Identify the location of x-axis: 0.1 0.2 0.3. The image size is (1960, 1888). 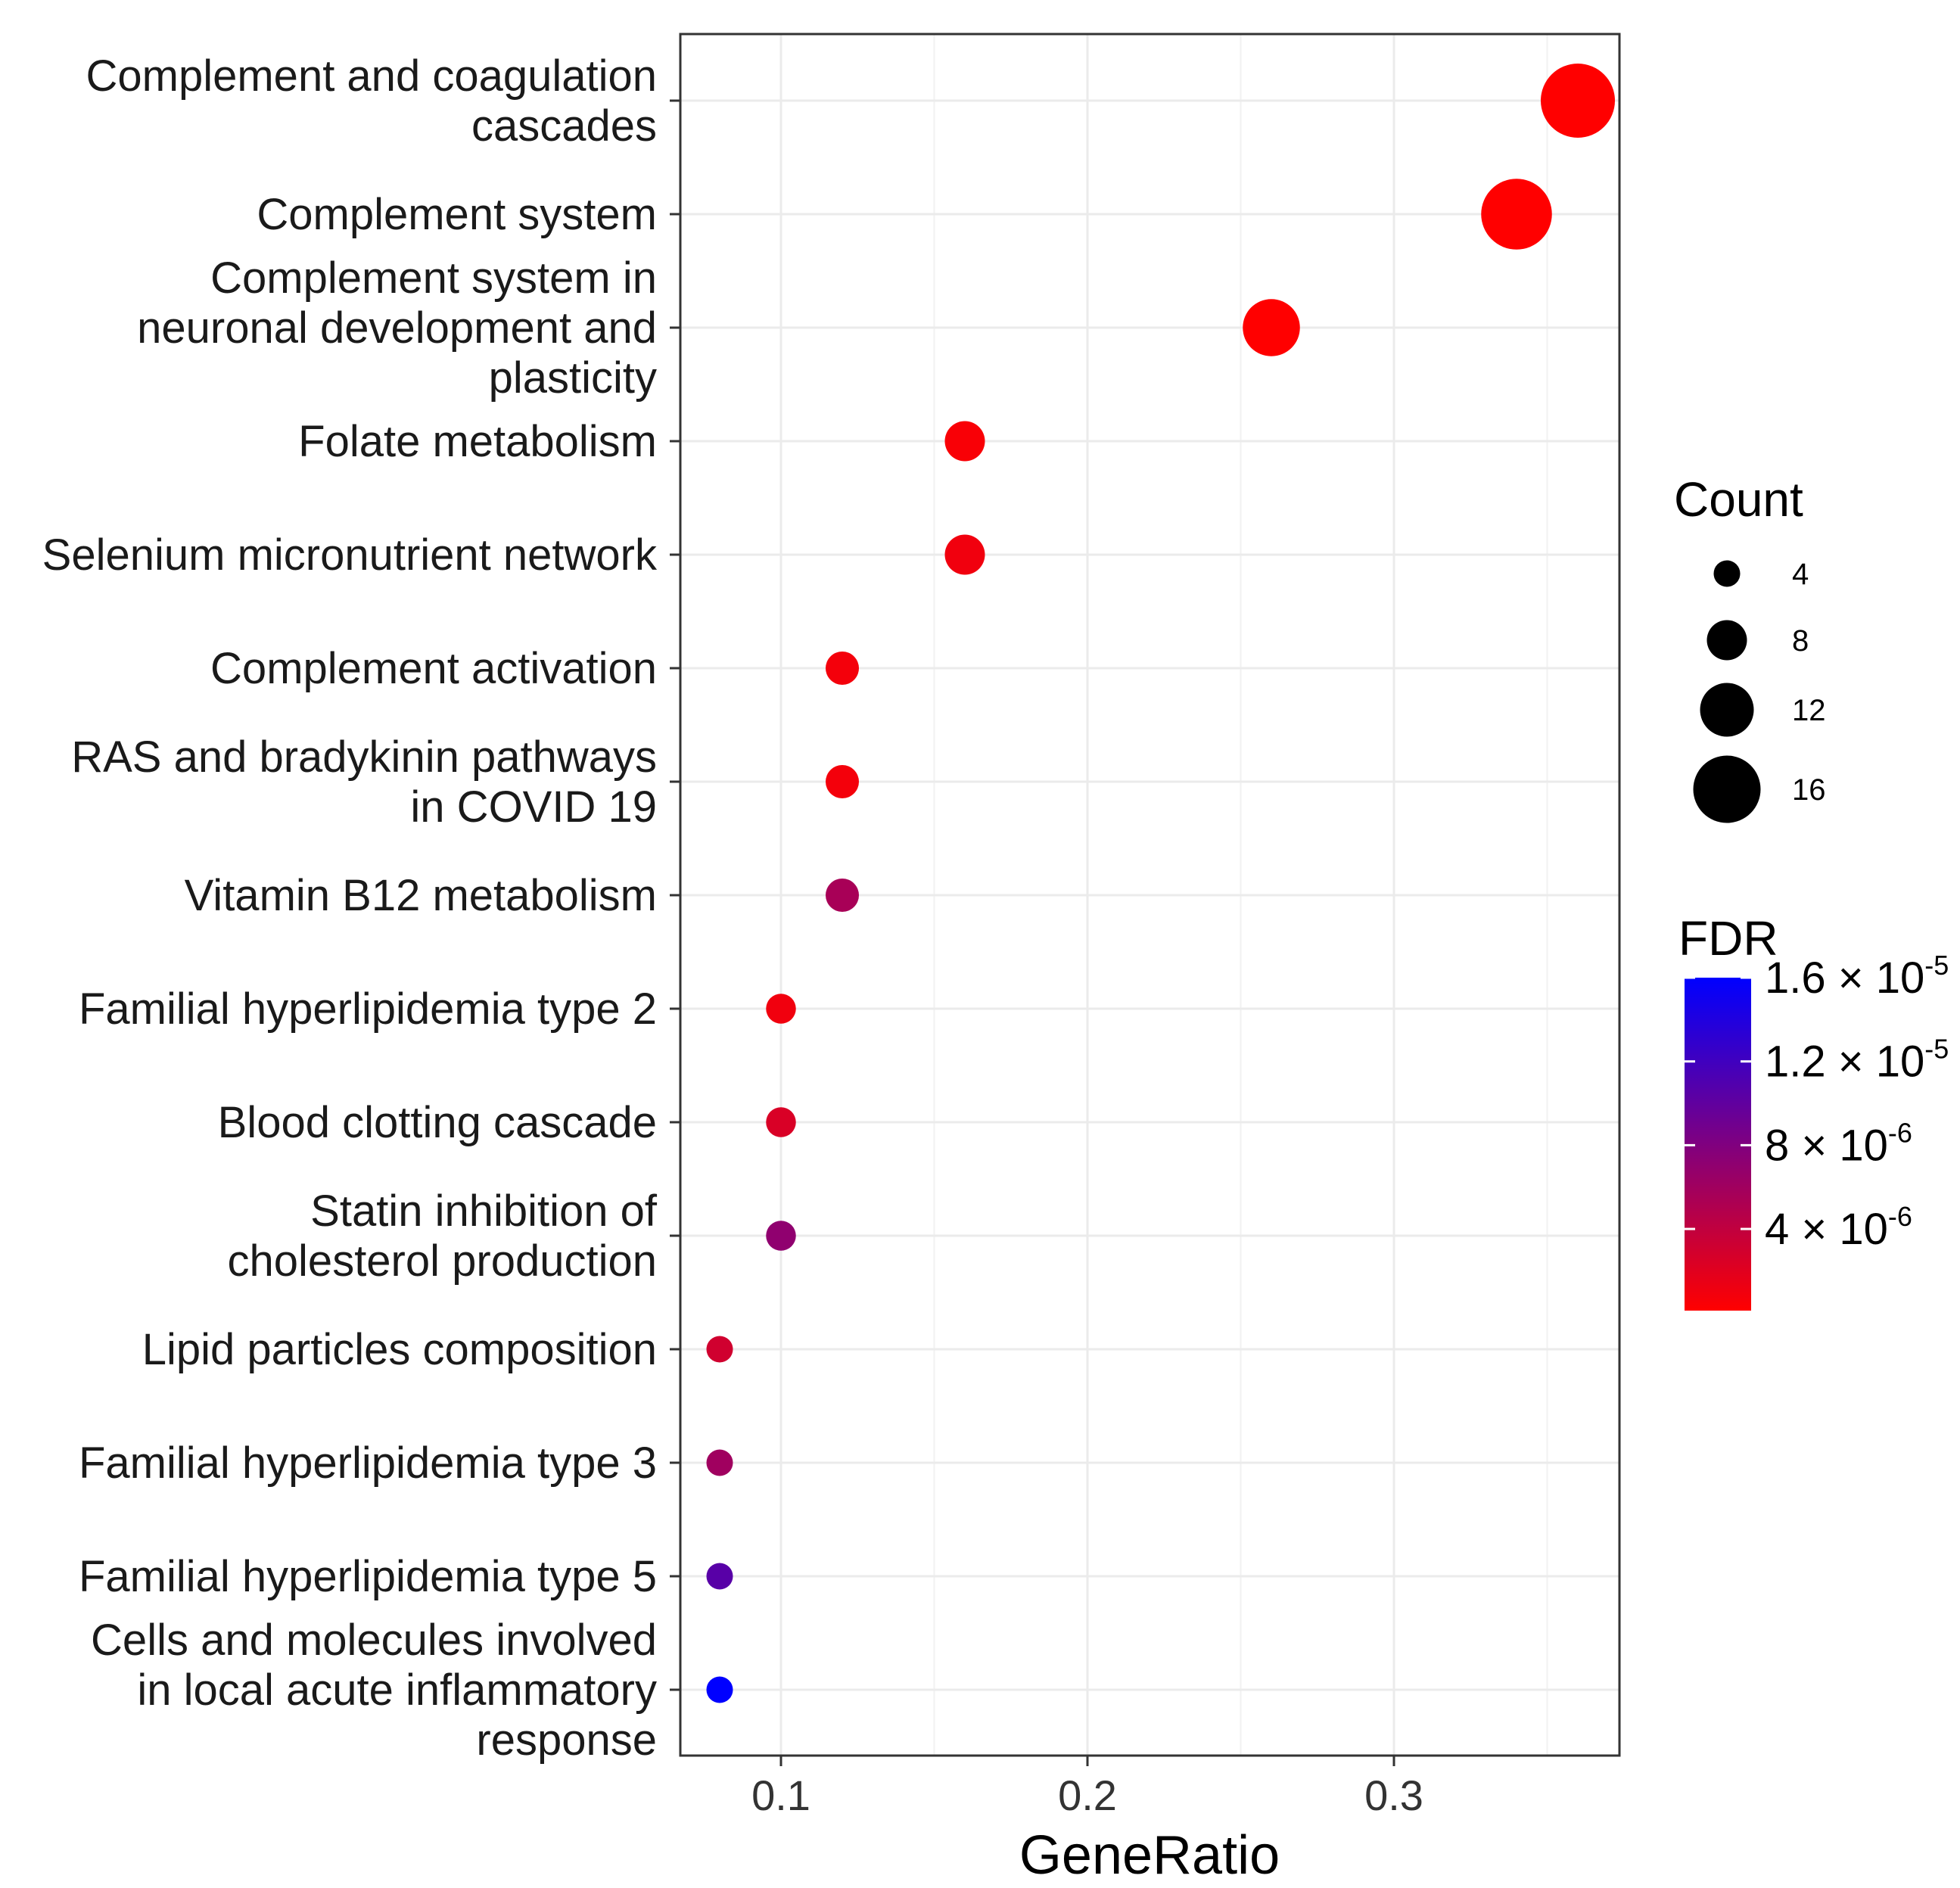
(1087, 1788).